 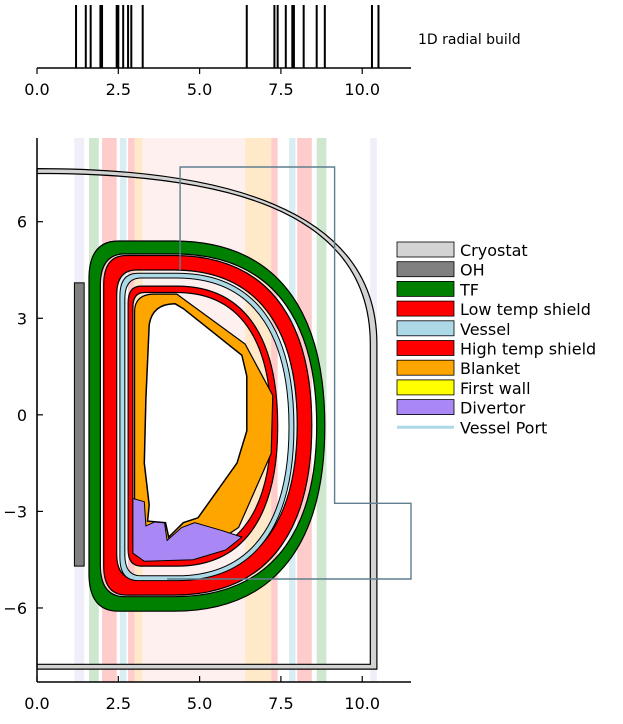 I want to click on cross-section-y-ticks: 6 3 0 −3 −6, so click(x=23, y=415).